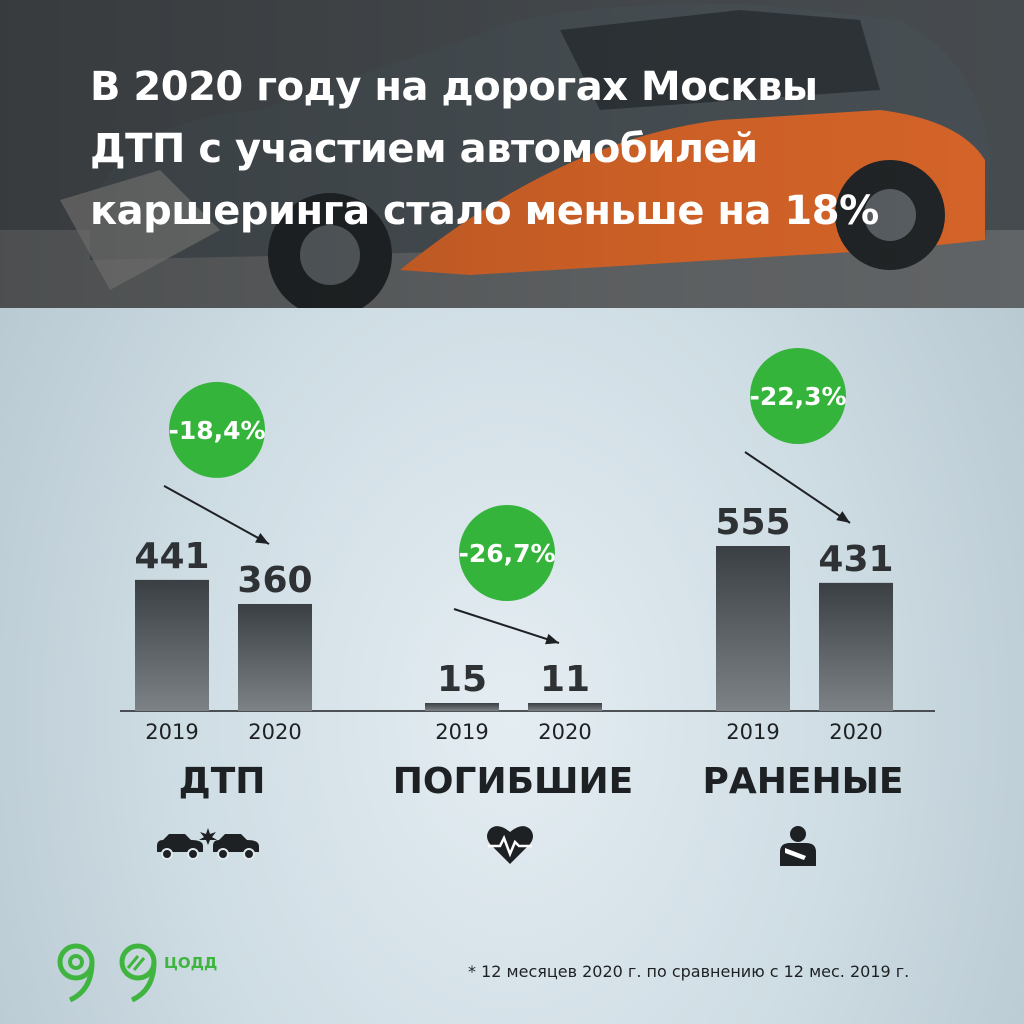 The image size is (1024, 1024). Describe the element at coordinates (798, 846) in the screenshot. I see `injured-person-icon` at that location.